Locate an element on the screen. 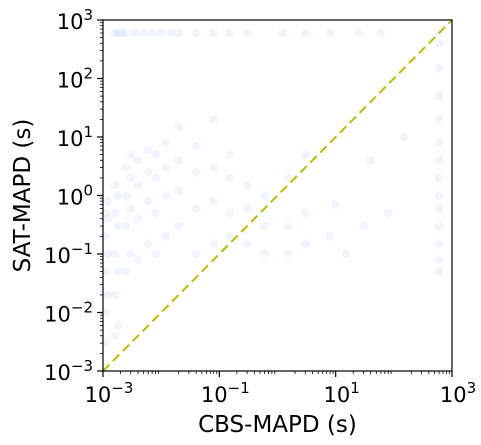 The height and width of the screenshot is (445, 481). y-axis-label: SAT-MAPD (s) is located at coordinates (23, 196).